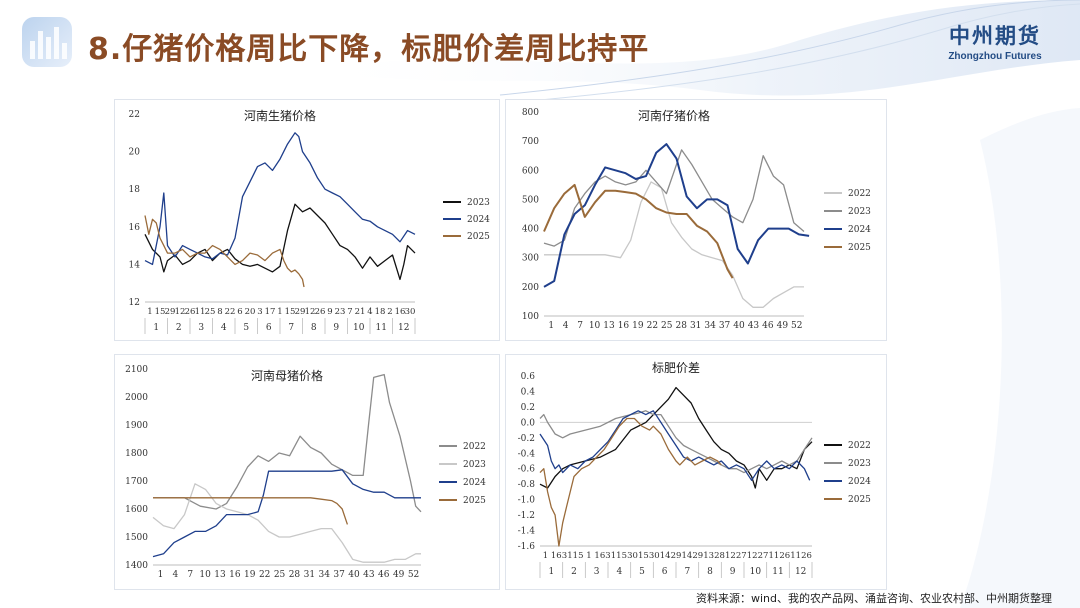 The height and width of the screenshot is (608, 1080). What do you see at coordinates (800, 572) in the screenshot?
I see `month-label: 12` at bounding box center [800, 572].